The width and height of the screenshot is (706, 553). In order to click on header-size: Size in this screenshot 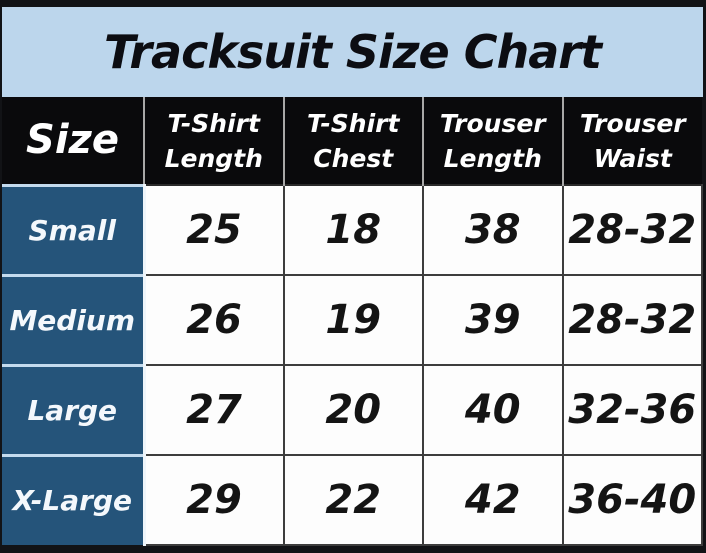, I will do `click(73, 141)`.